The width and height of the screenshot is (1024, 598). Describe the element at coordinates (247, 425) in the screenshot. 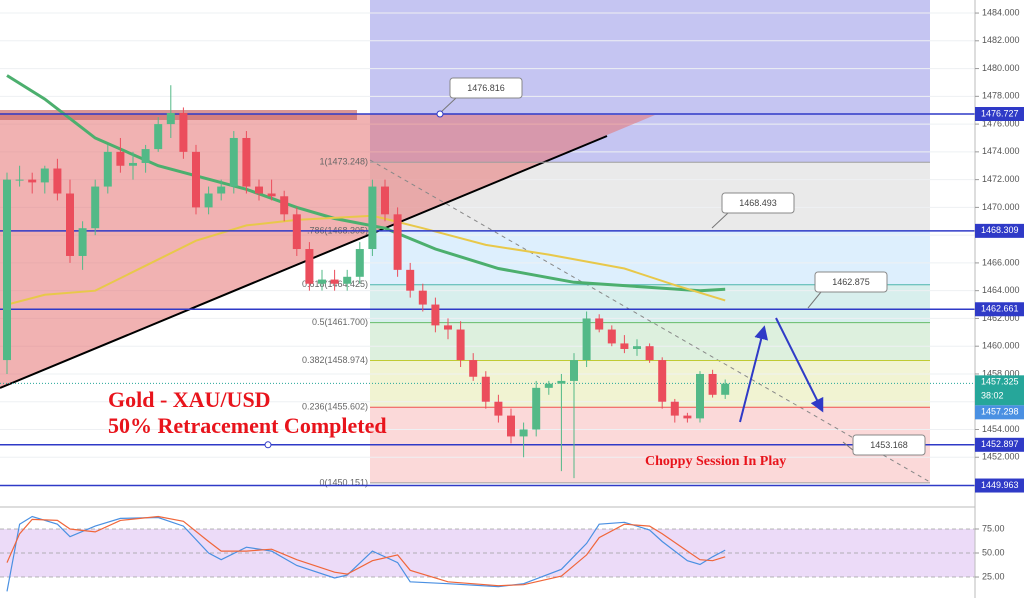

I see `subtitle: 50% Retracement Completed` at that location.